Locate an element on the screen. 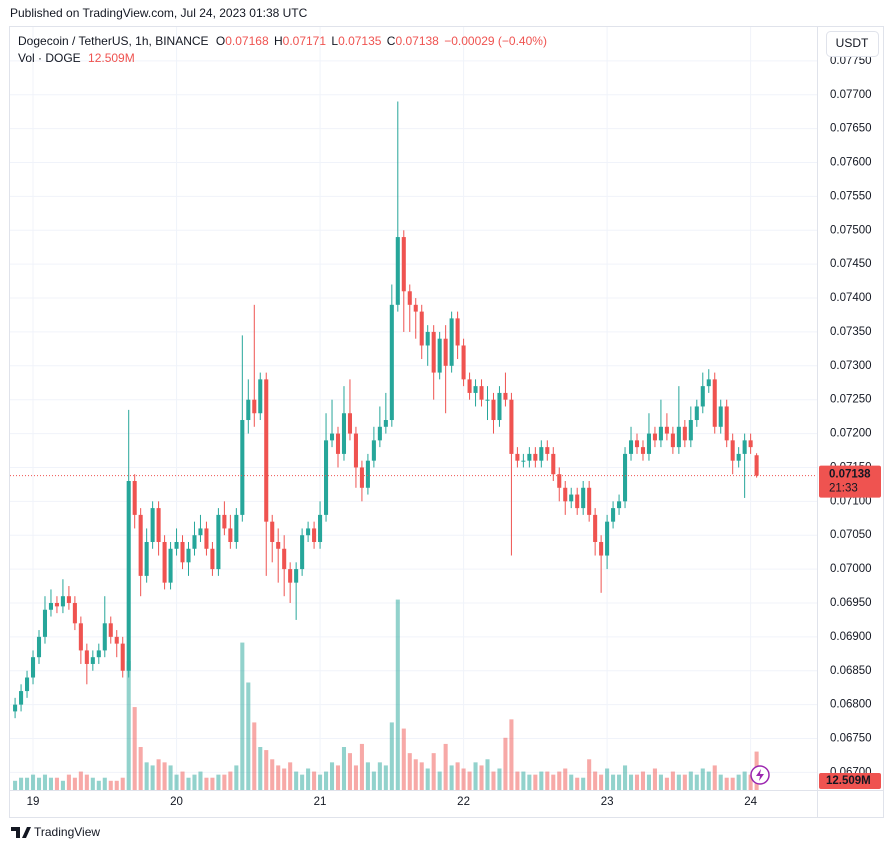  countdown: 21:33 is located at coordinates (843, 489).